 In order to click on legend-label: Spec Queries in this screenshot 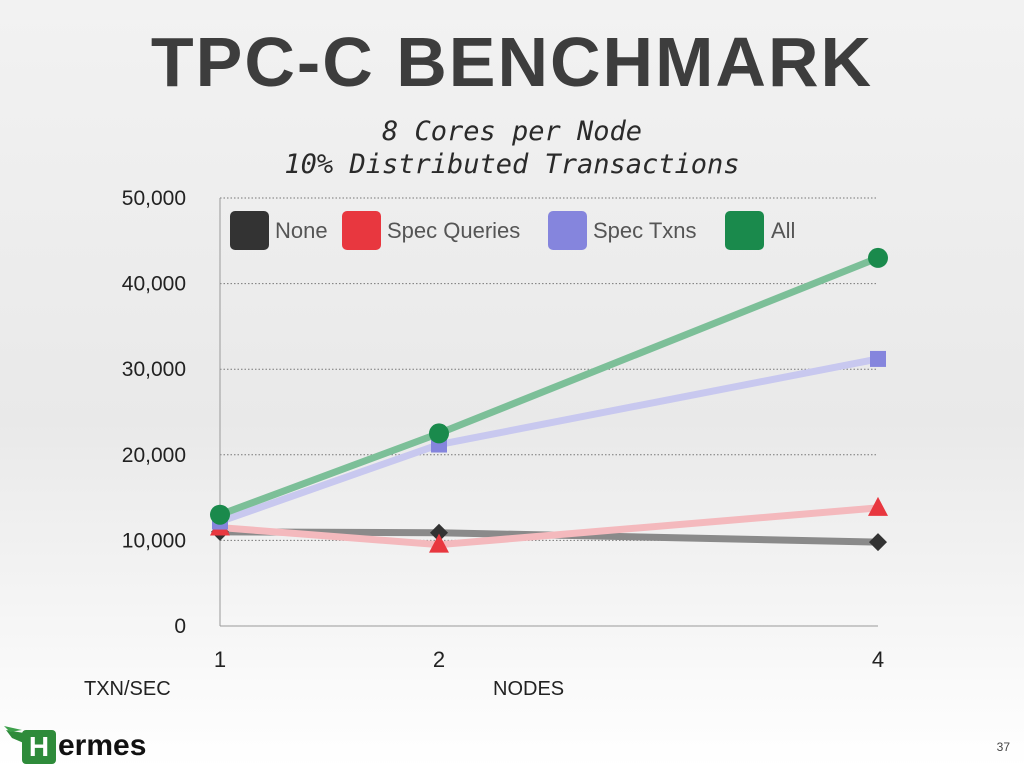, I will do `click(453, 230)`.